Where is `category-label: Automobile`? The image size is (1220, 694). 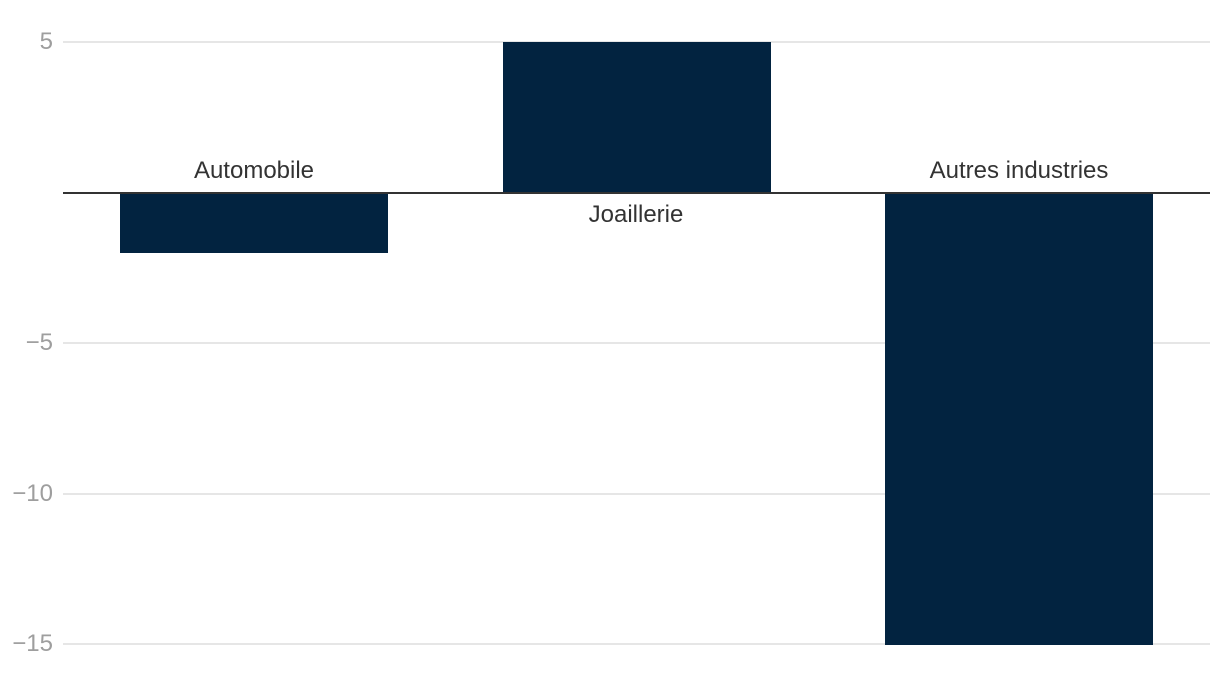
category-label: Automobile is located at coordinates (254, 170).